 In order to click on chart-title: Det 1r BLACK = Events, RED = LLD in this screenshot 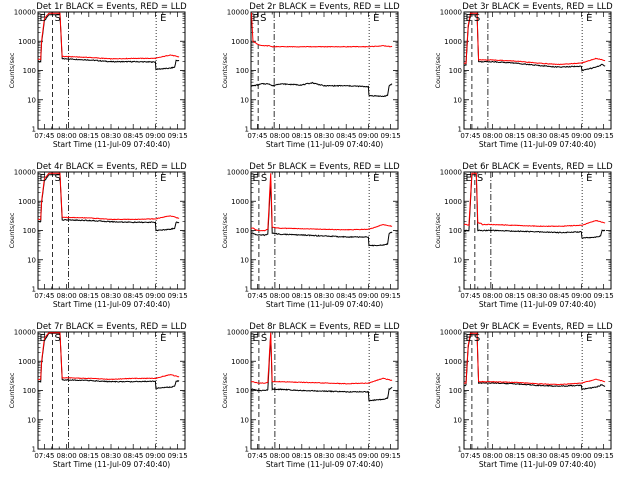, I will do `click(111, 7)`.